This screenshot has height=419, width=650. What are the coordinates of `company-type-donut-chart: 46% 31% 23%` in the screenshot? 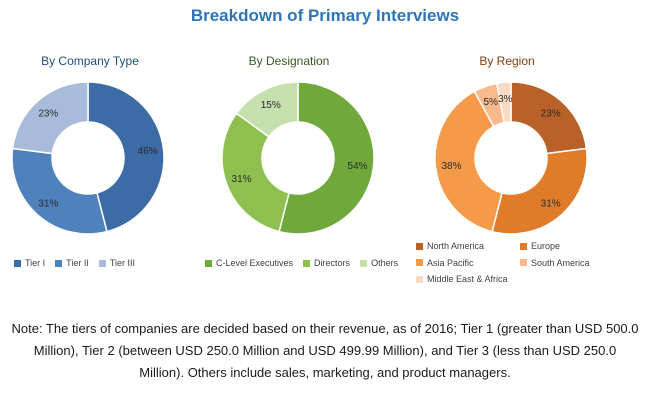 It's located at (88, 158).